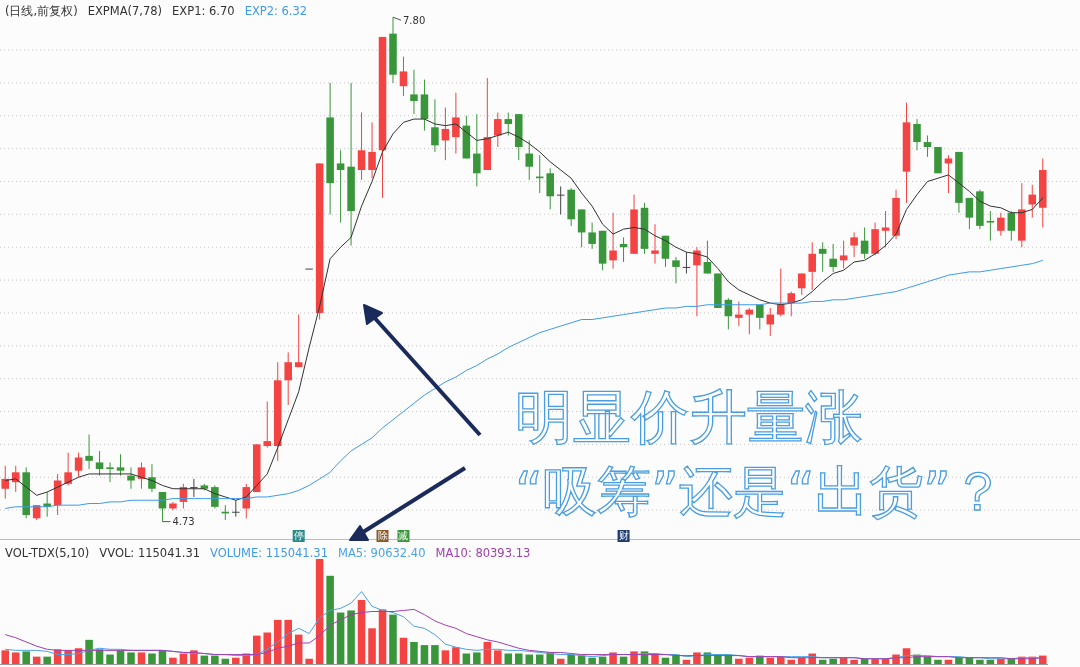 This screenshot has width=1080, height=667. What do you see at coordinates (298, 535) in the screenshot?
I see `text: 停` at bounding box center [298, 535].